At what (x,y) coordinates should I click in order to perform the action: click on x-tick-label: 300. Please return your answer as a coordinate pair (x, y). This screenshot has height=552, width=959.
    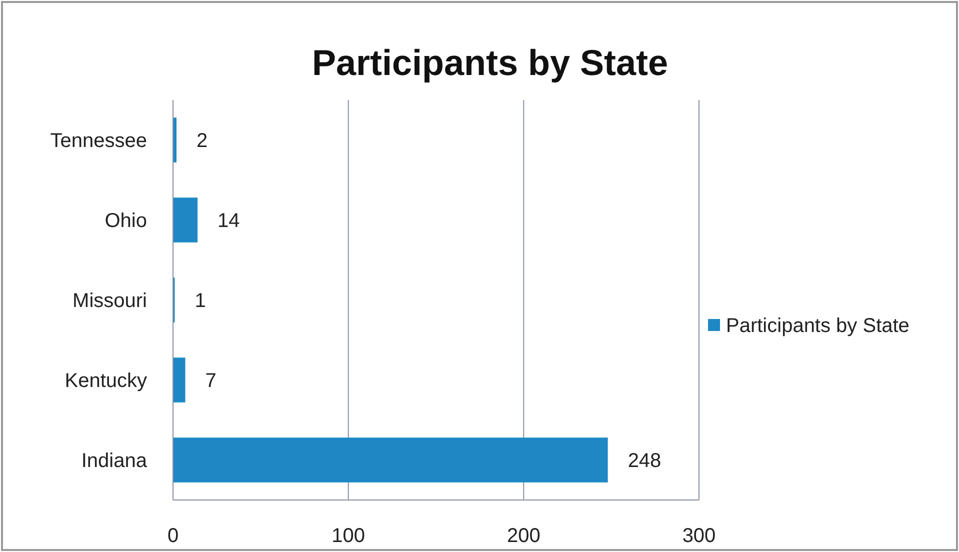
    Looking at the image, I should click on (699, 536).